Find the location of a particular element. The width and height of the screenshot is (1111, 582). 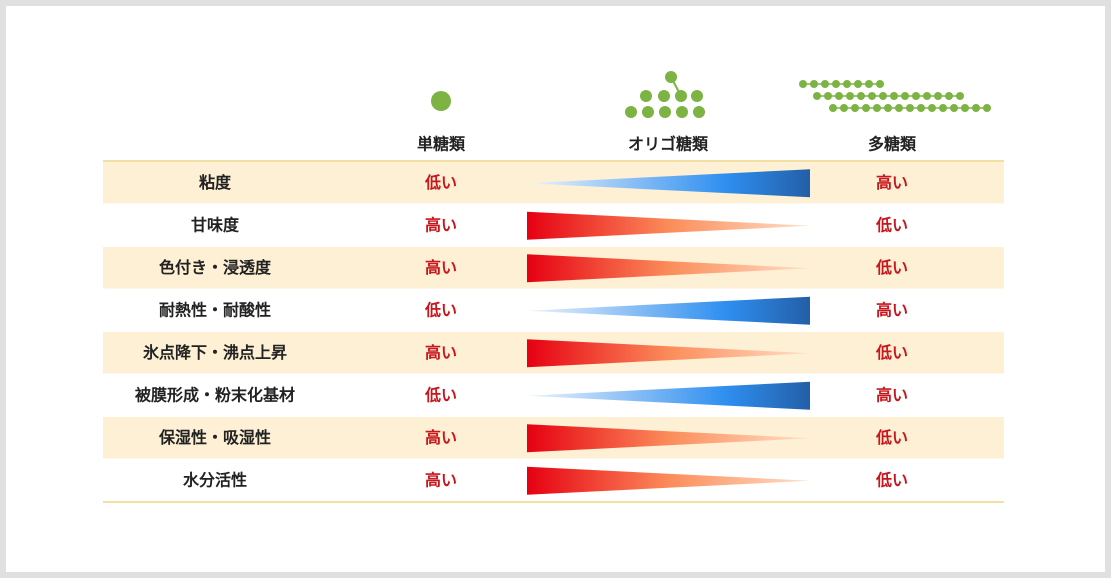

row-label: 耐熱性・耐酸性 is located at coordinates (215, 309).